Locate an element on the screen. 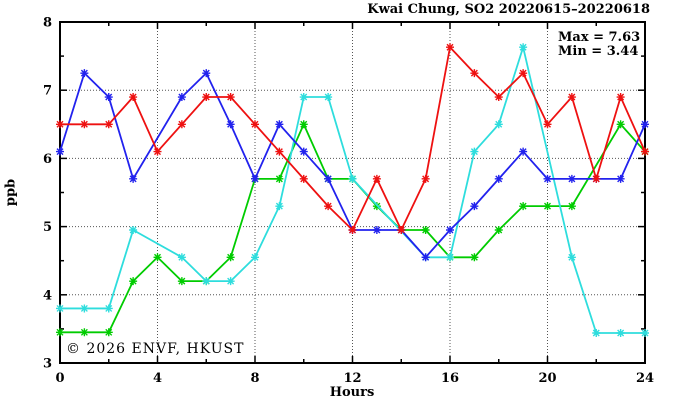 This screenshot has height=409, width=674. y-tick-label: 3 is located at coordinates (47, 364).